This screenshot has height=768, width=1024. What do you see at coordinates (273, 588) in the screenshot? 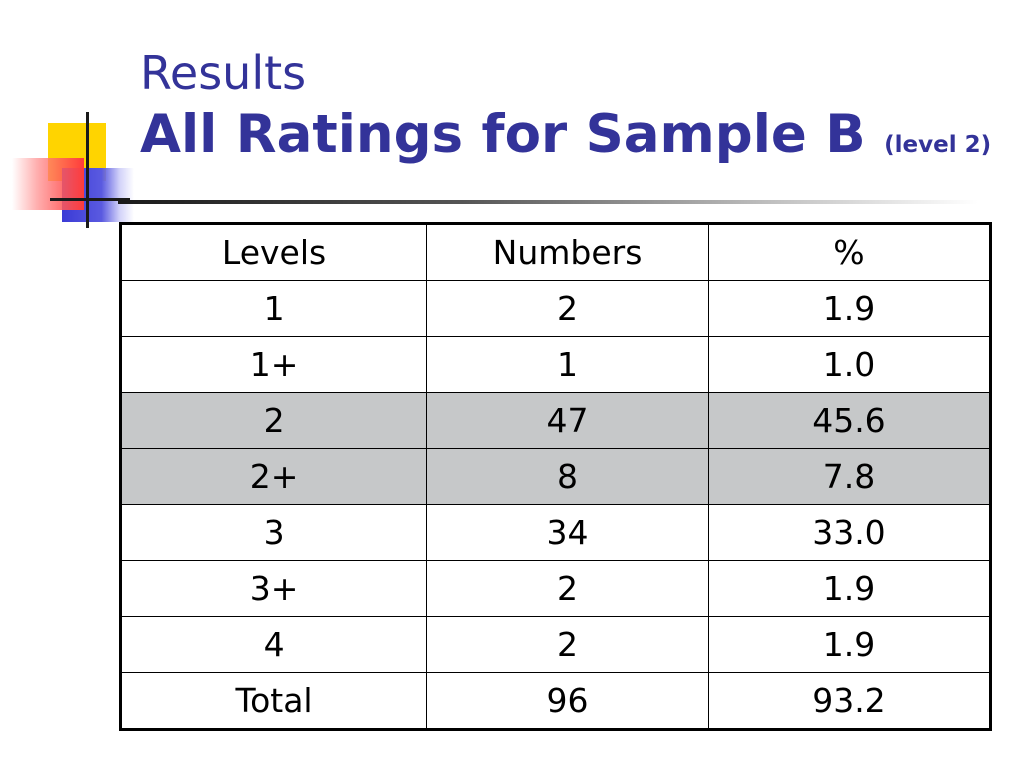
I see `cell-level: 3+` at bounding box center [273, 588].